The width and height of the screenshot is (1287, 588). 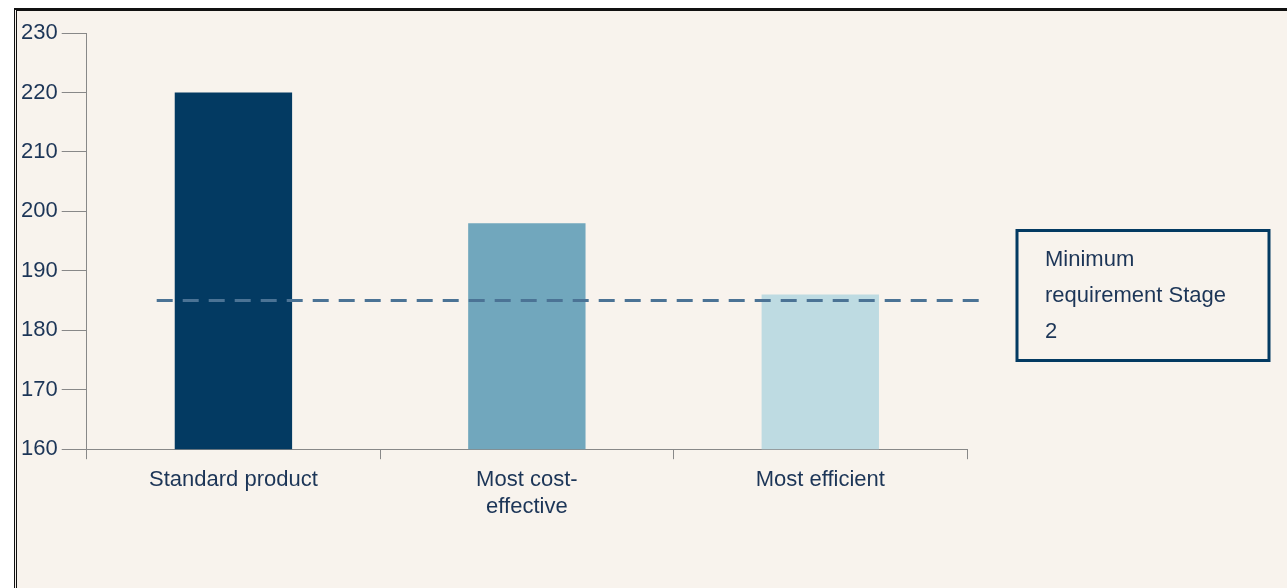 What do you see at coordinates (527, 492) in the screenshot?
I see `x-tick-label: Most cost-effective` at bounding box center [527, 492].